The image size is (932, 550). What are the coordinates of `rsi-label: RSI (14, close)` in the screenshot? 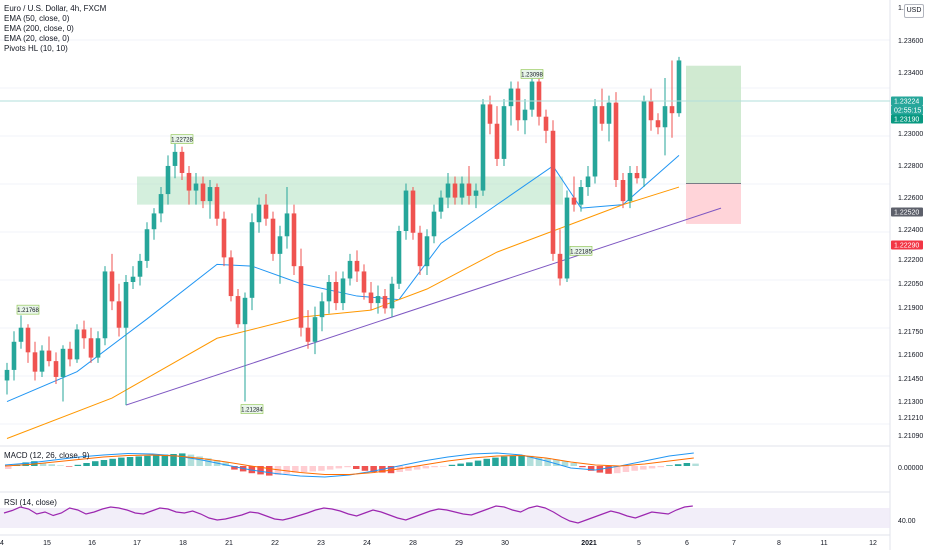 It's located at (30, 502).